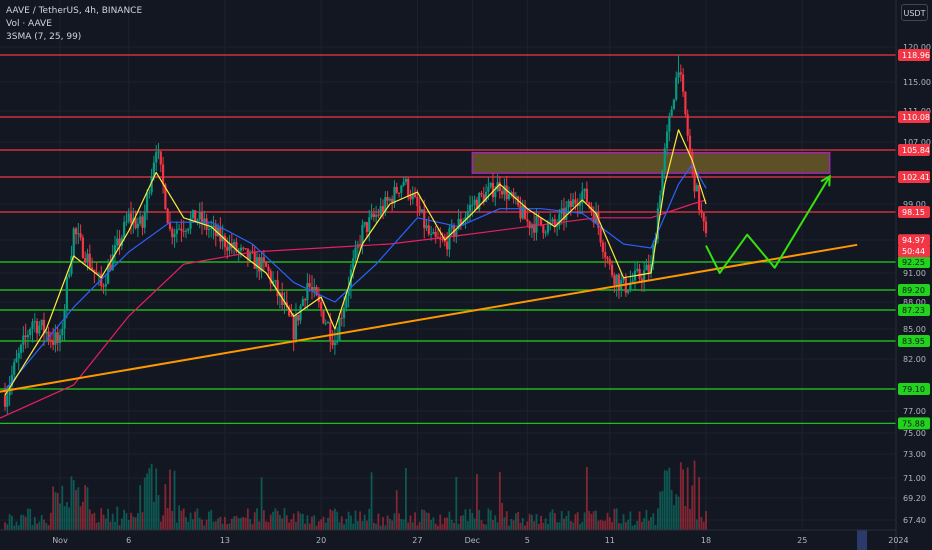 This screenshot has height=550, width=932. I want to click on resistance-zone, so click(651, 162).